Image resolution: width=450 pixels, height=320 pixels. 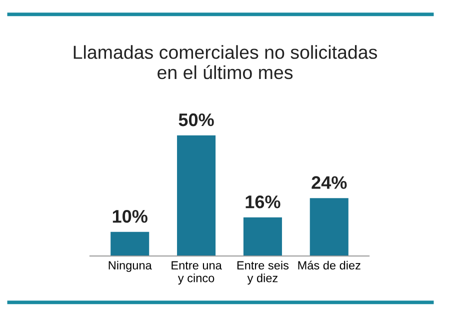 I want to click on data-label: 16%, so click(x=263, y=201).